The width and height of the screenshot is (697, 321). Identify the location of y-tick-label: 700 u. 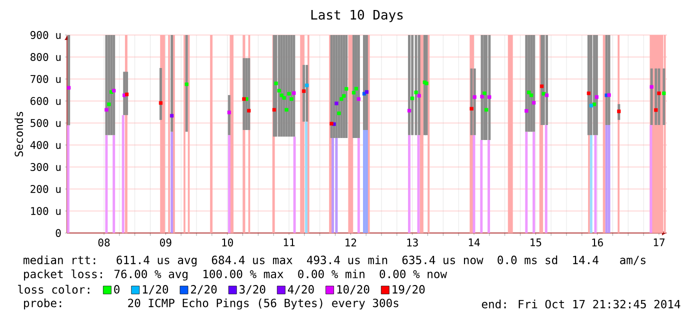
(45, 79).